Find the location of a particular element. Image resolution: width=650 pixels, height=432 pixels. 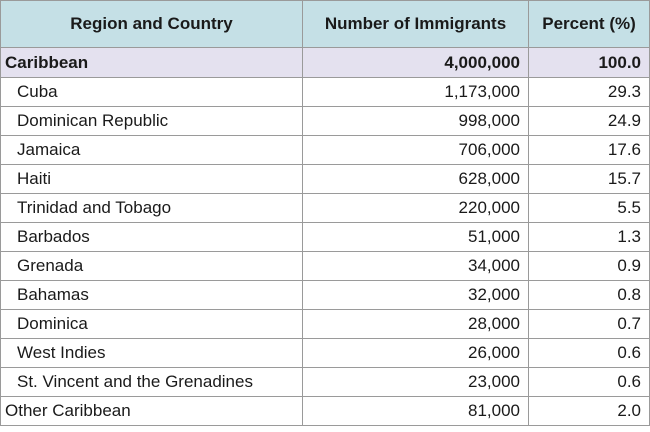

header-region: Region and Country is located at coordinates (151, 24).